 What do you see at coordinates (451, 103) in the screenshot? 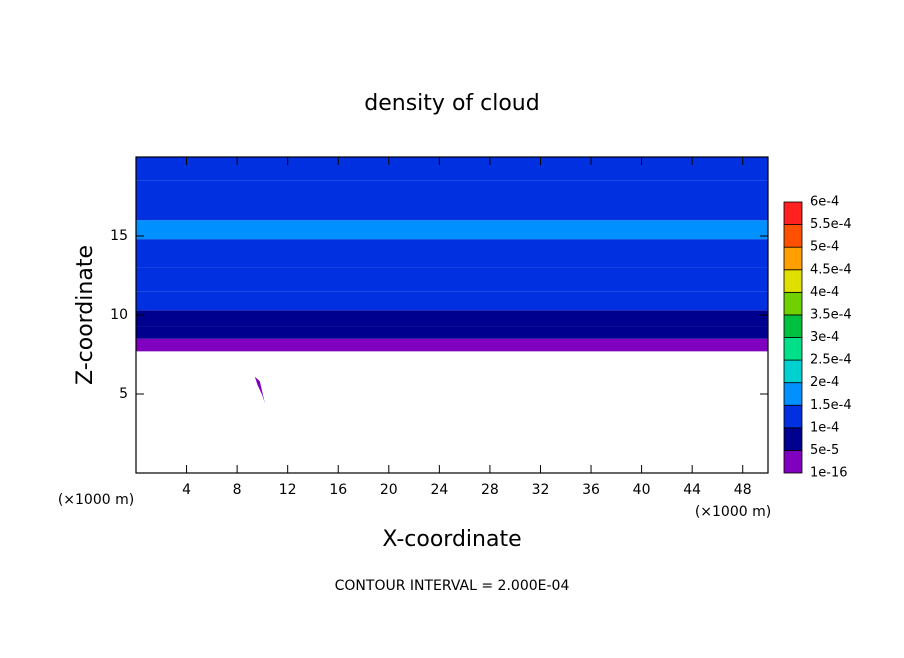
I see `chart-title: density of cloud` at bounding box center [451, 103].